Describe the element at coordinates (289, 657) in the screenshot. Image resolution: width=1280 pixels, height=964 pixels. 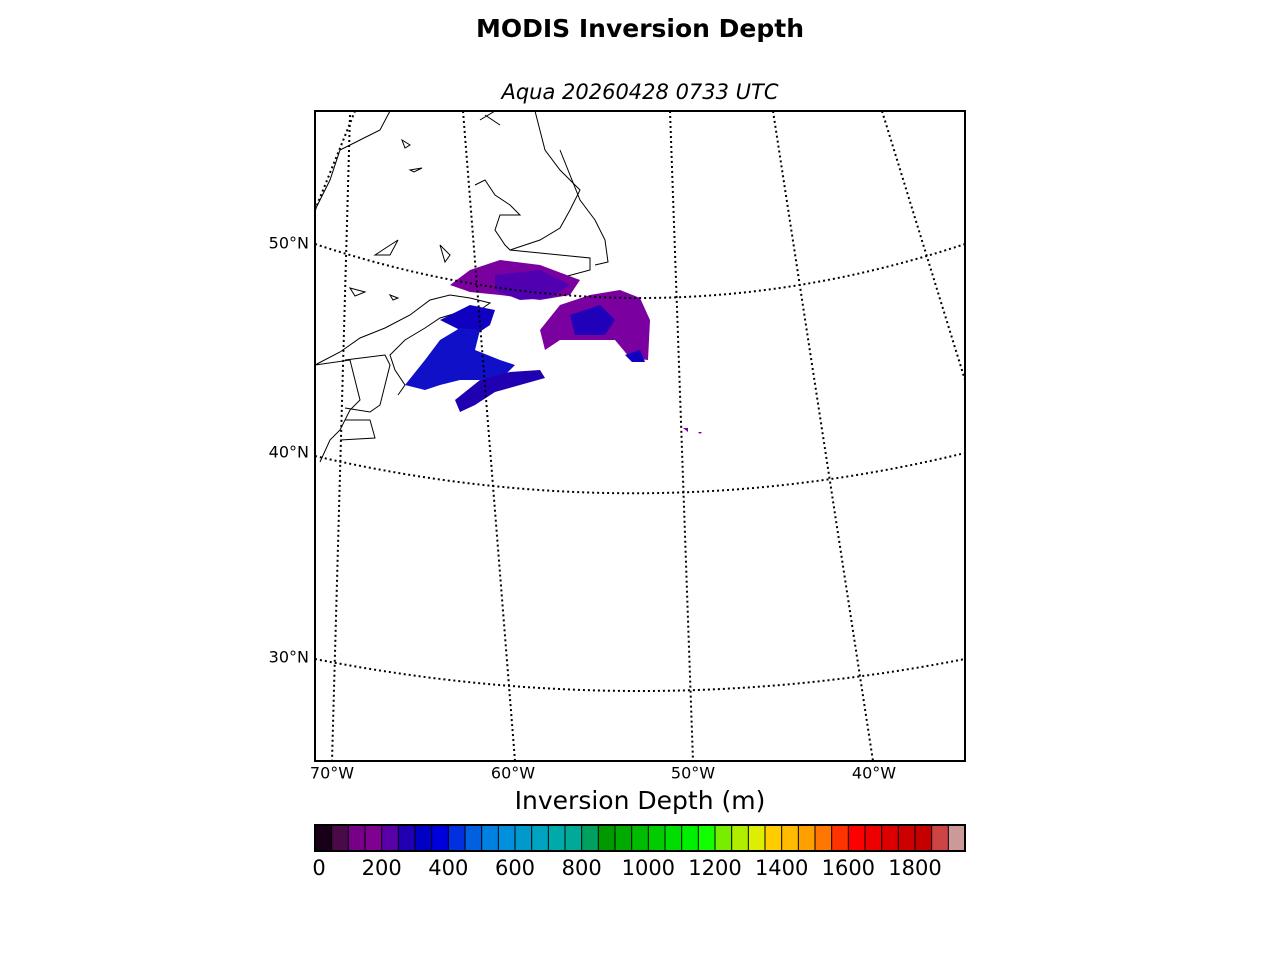
I see `lat-label: 30°N` at that location.